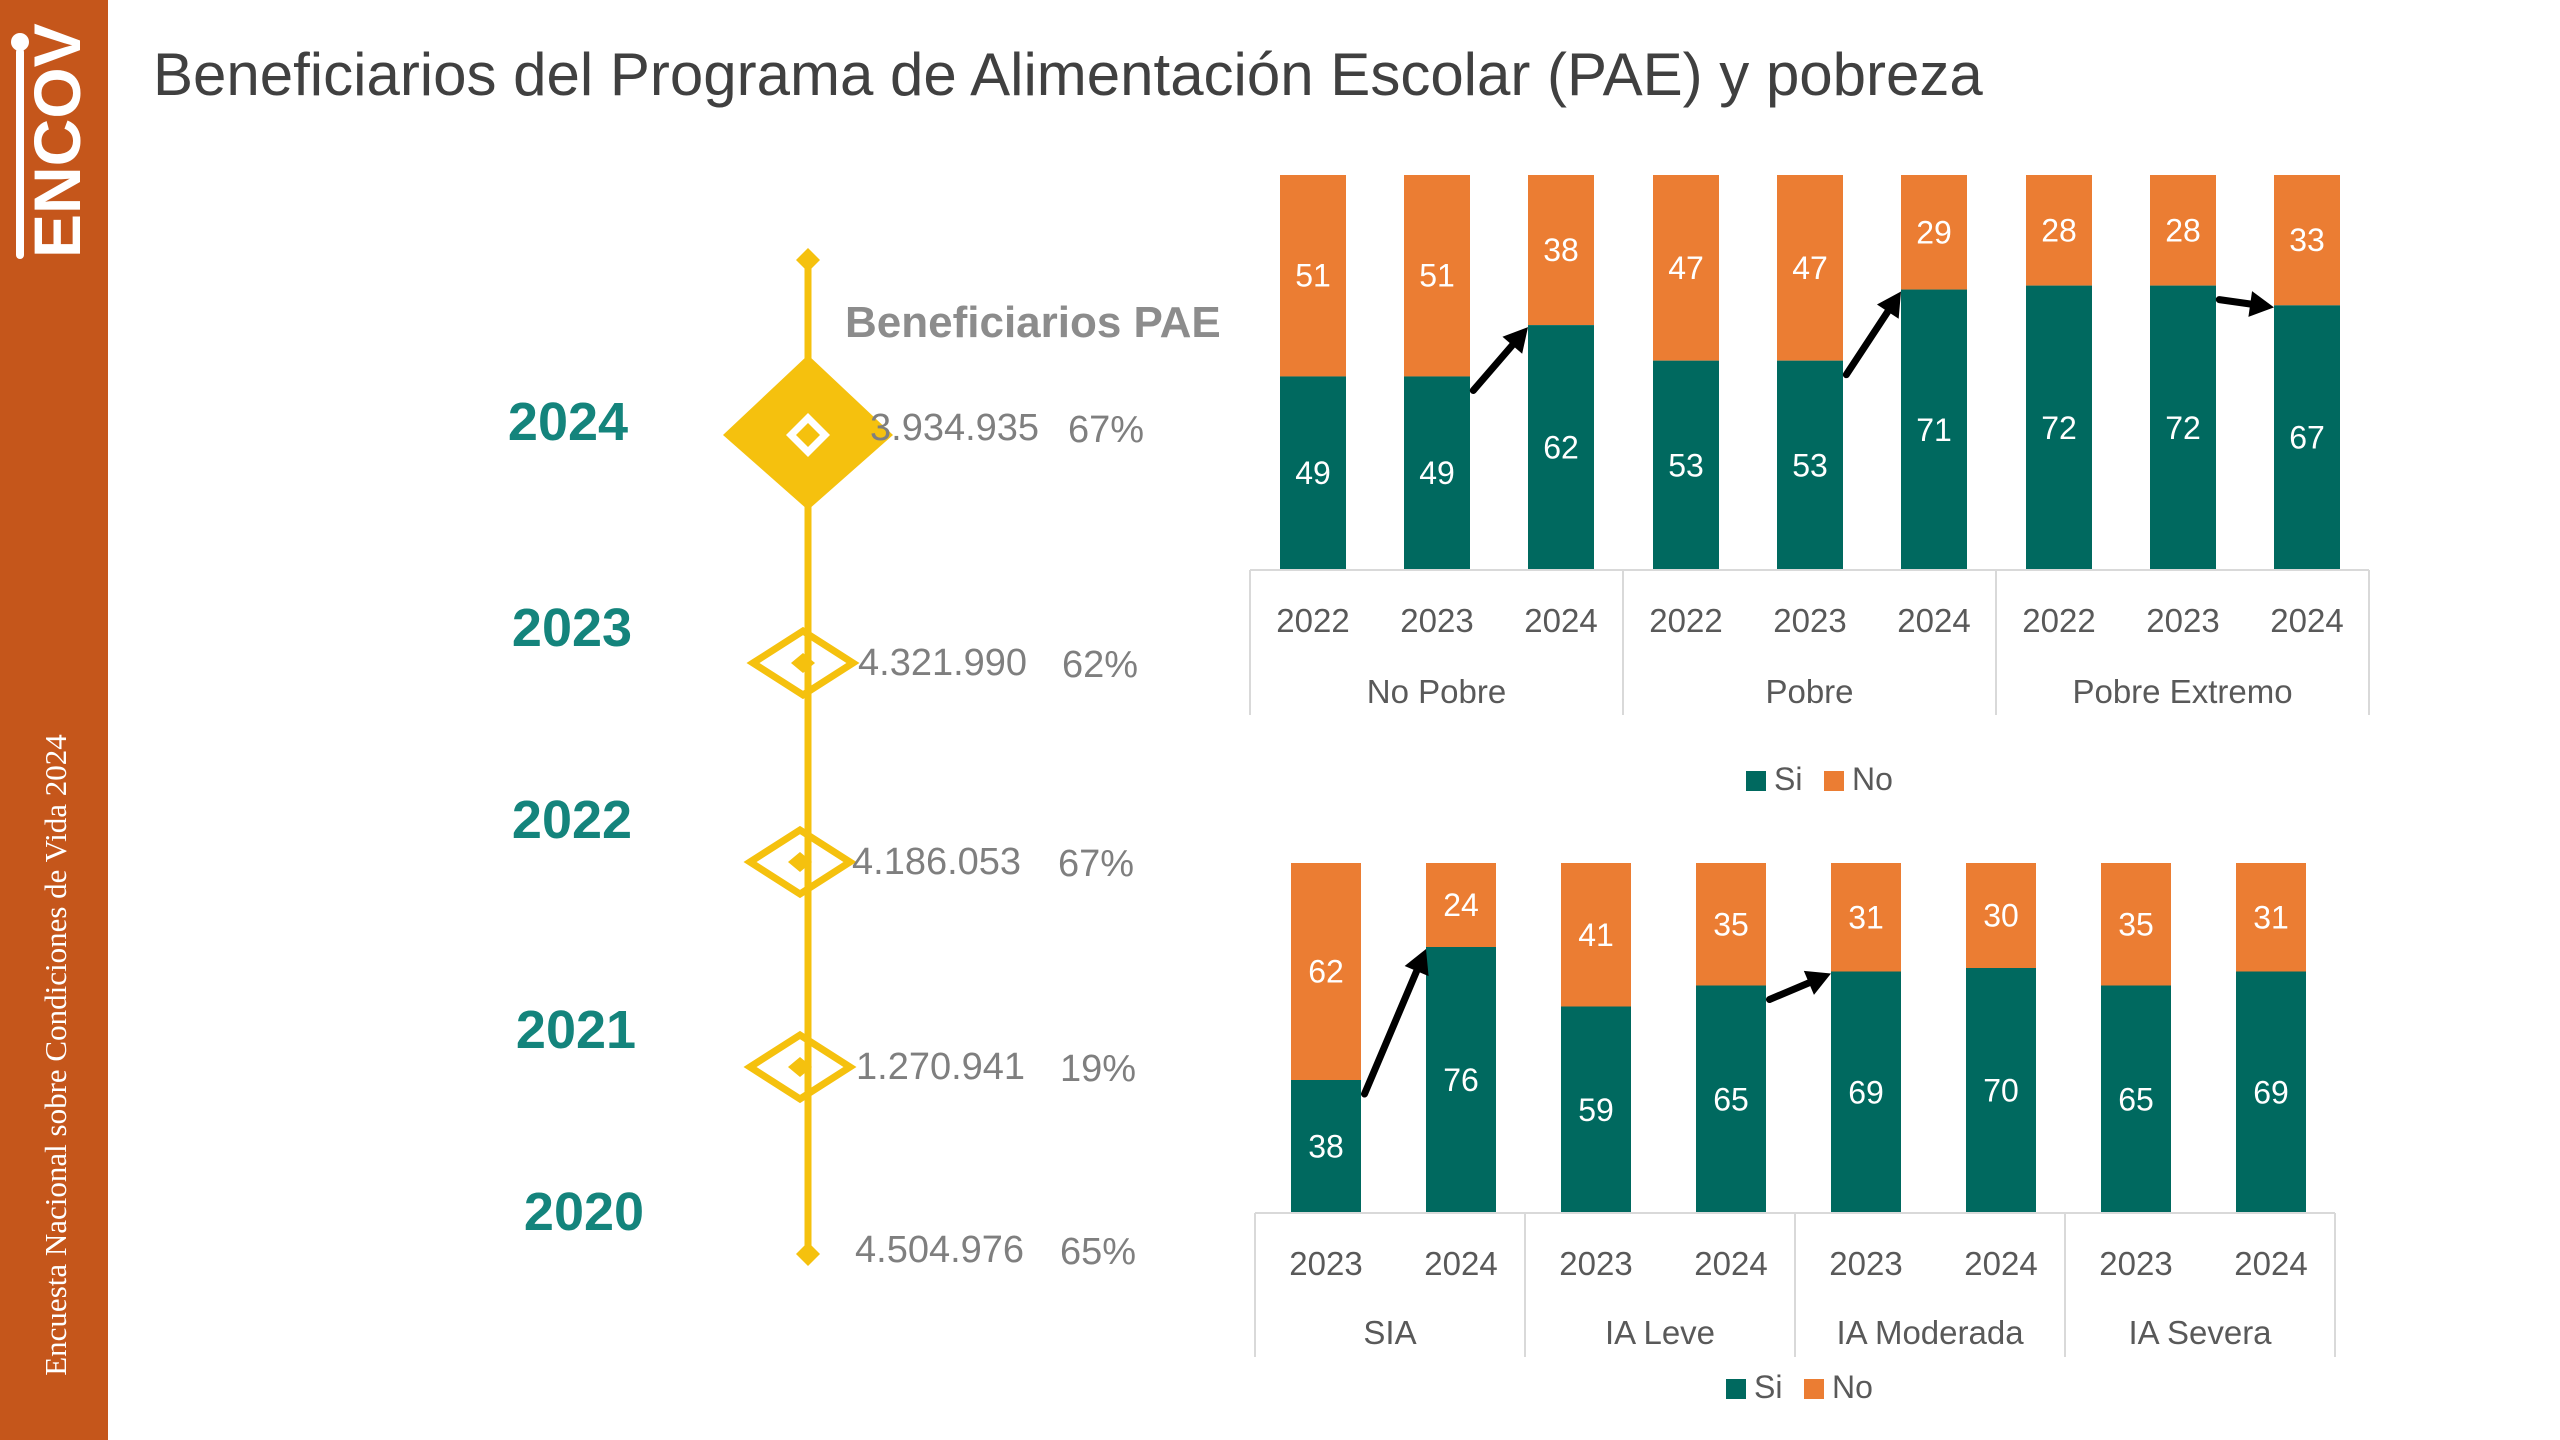 Image resolution: width=2560 pixels, height=1440 pixels. What do you see at coordinates (1437, 276) in the screenshot?
I see `data-label-no: 51` at bounding box center [1437, 276].